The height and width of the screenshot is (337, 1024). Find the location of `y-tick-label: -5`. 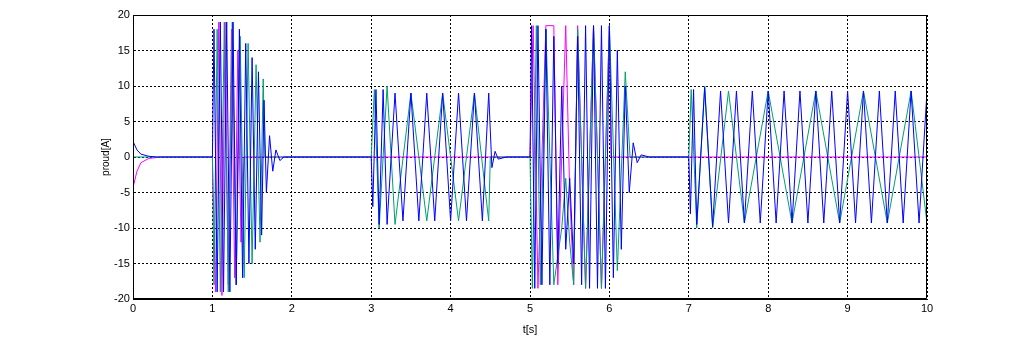

y-tick-label: -5 is located at coordinates (125, 191).